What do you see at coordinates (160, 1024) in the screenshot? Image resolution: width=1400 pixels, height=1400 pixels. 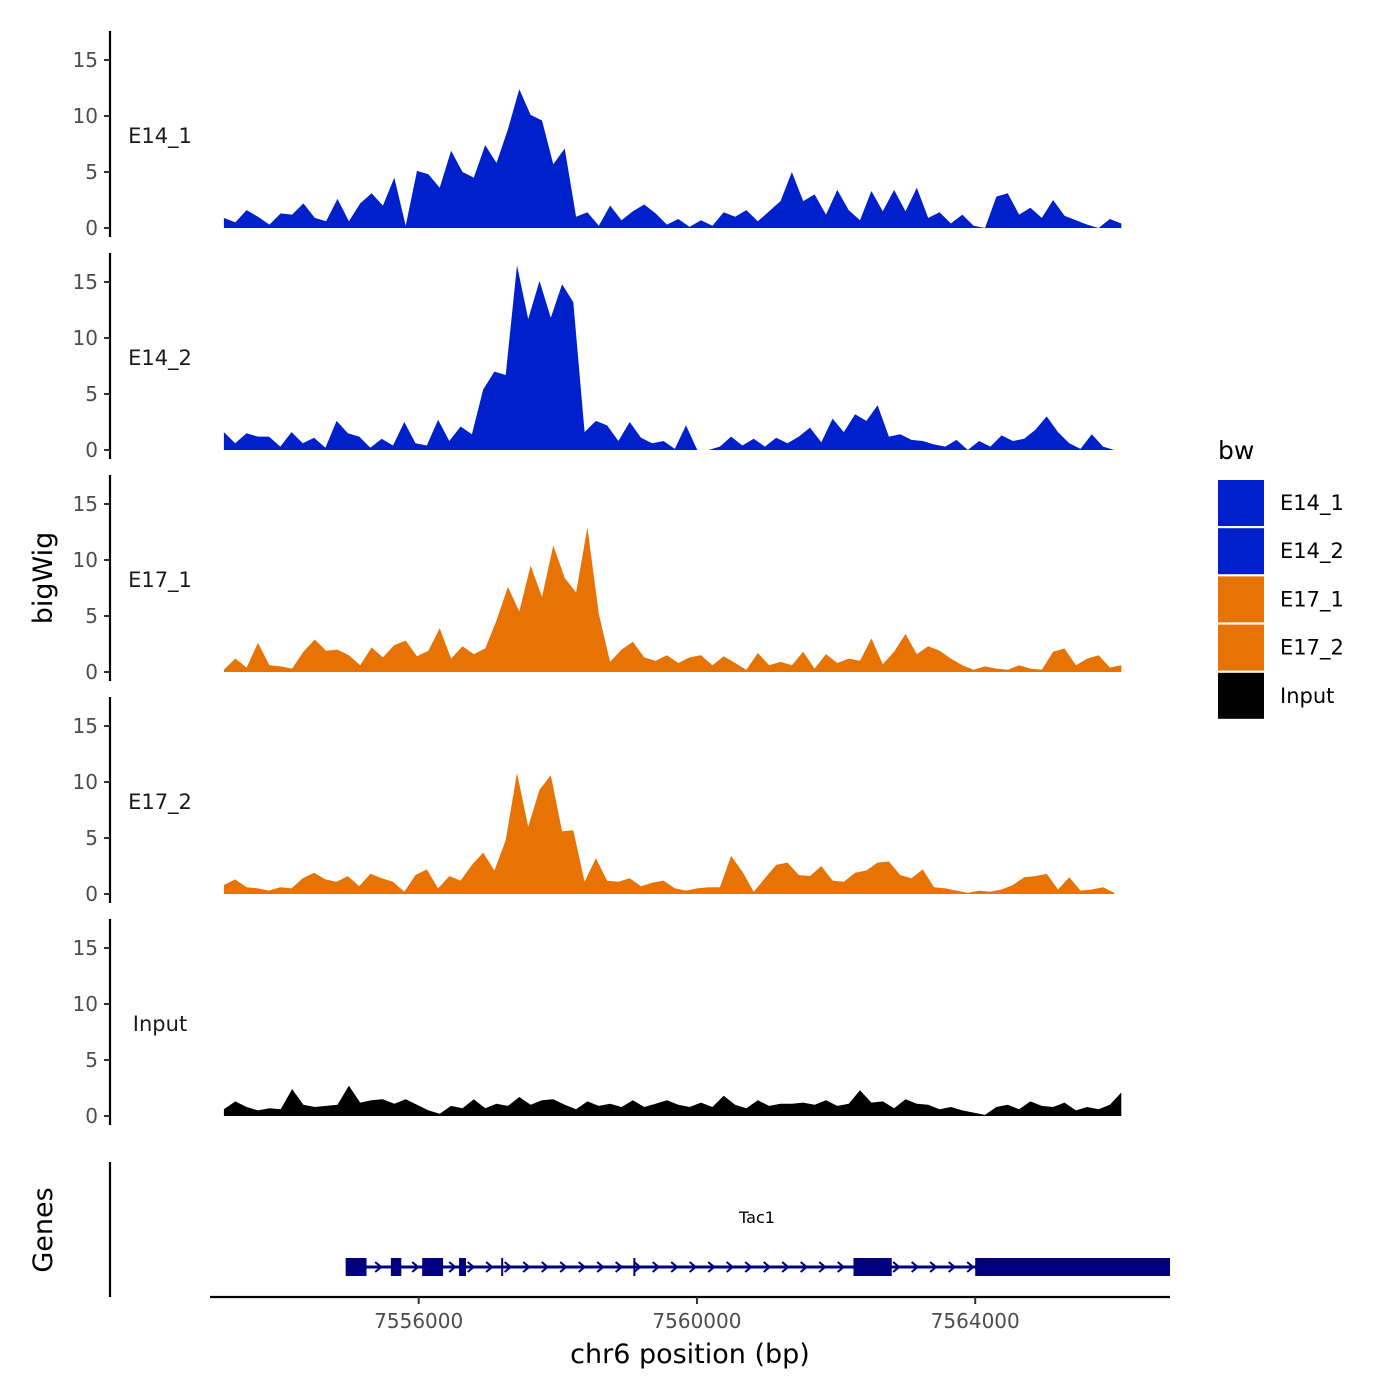 I see `track-label: Input` at bounding box center [160, 1024].